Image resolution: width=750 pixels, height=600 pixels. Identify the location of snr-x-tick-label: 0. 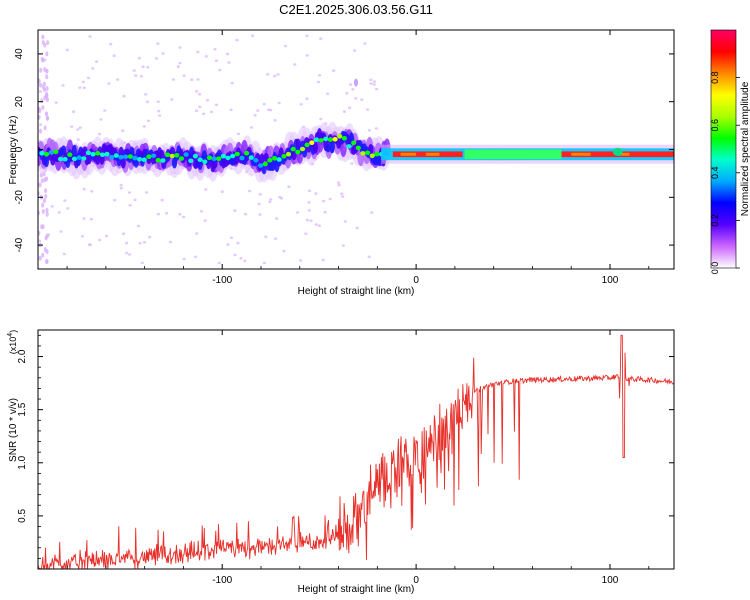
(416, 580).